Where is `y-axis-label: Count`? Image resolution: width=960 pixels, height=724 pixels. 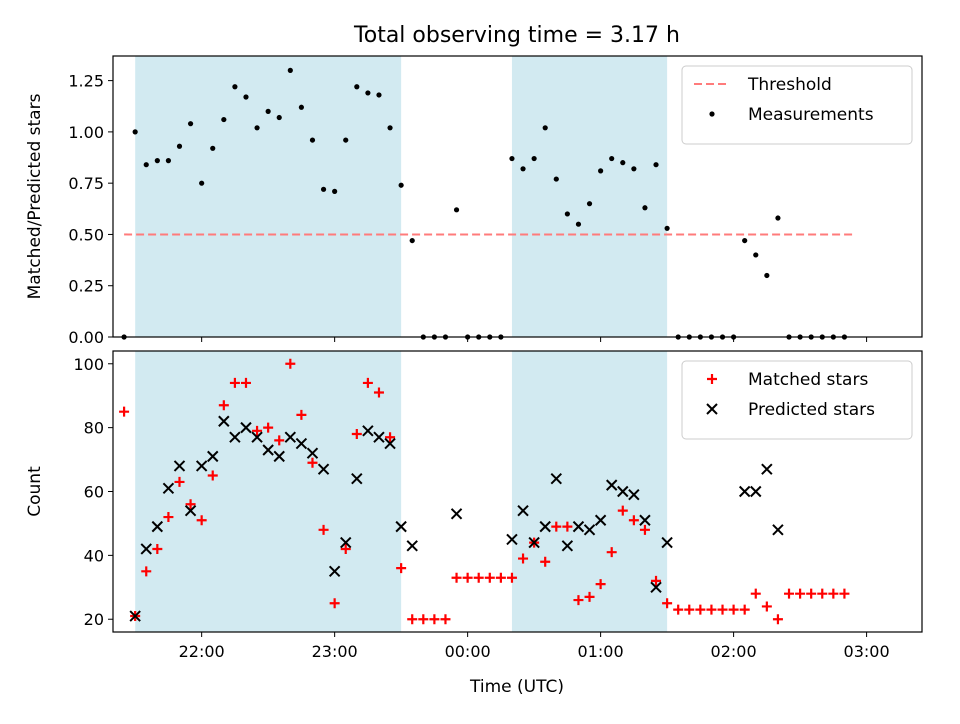 y-axis-label: Count is located at coordinates (35, 491).